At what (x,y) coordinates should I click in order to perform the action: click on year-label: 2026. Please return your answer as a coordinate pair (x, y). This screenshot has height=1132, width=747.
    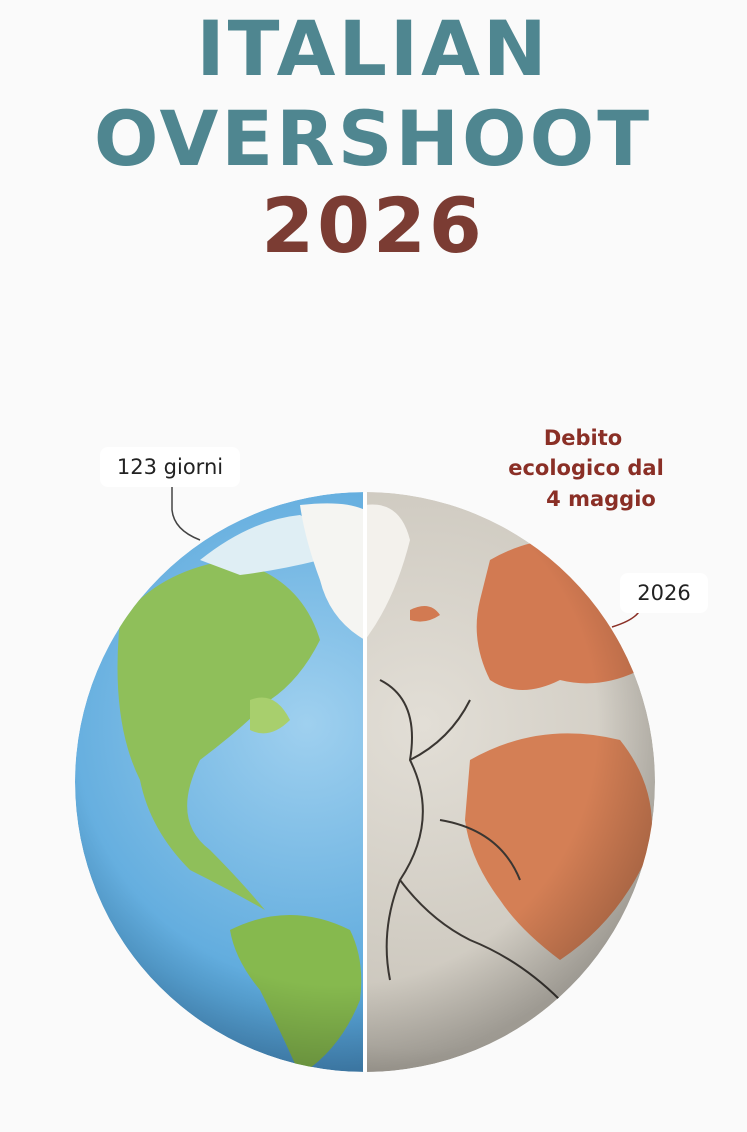
    Looking at the image, I should click on (663, 593).